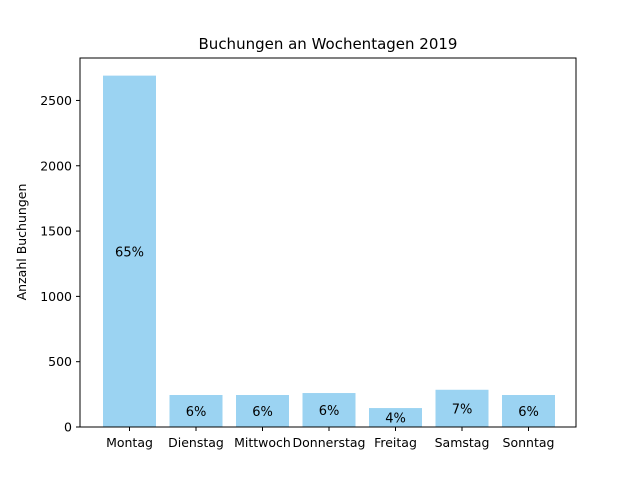 Image resolution: width=640 pixels, height=484 pixels. Describe the element at coordinates (129, 442) in the screenshot. I see `x-tick-label: Montag` at that location.